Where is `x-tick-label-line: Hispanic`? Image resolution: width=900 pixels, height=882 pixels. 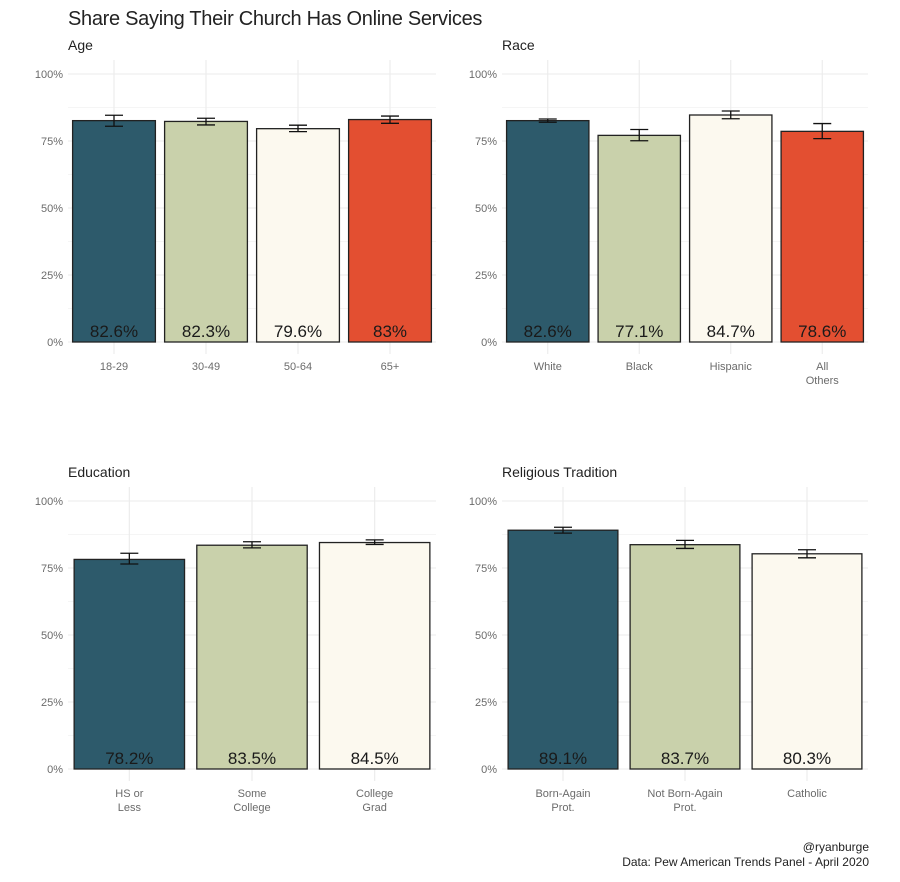
x-tick-label-line: Hispanic is located at coordinates (731, 367).